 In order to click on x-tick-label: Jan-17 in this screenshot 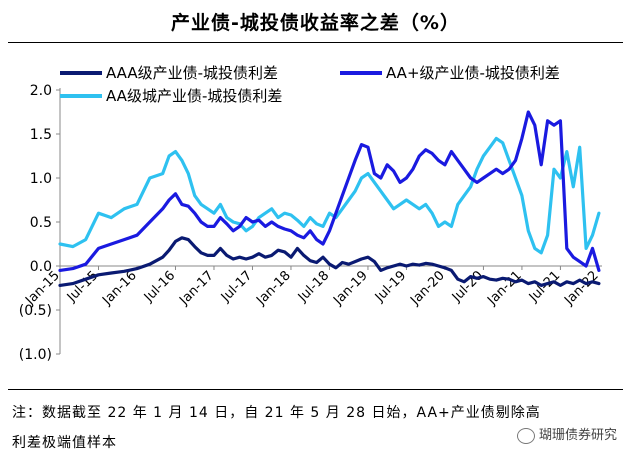, I will do `click(196, 288)`.